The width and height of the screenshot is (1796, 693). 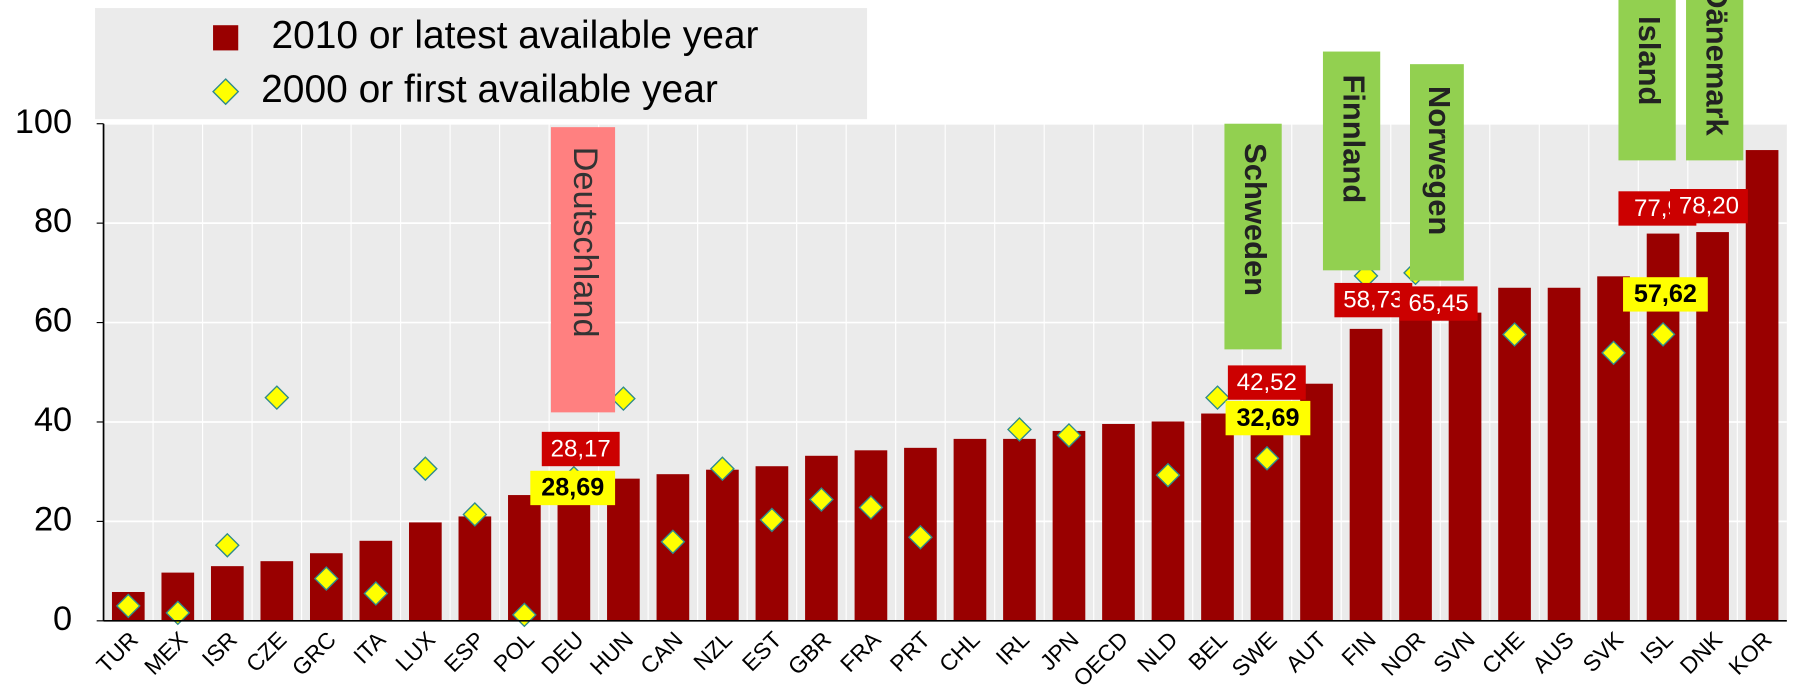 I want to click on x-tick-label: PRT, so click(x=910, y=651).